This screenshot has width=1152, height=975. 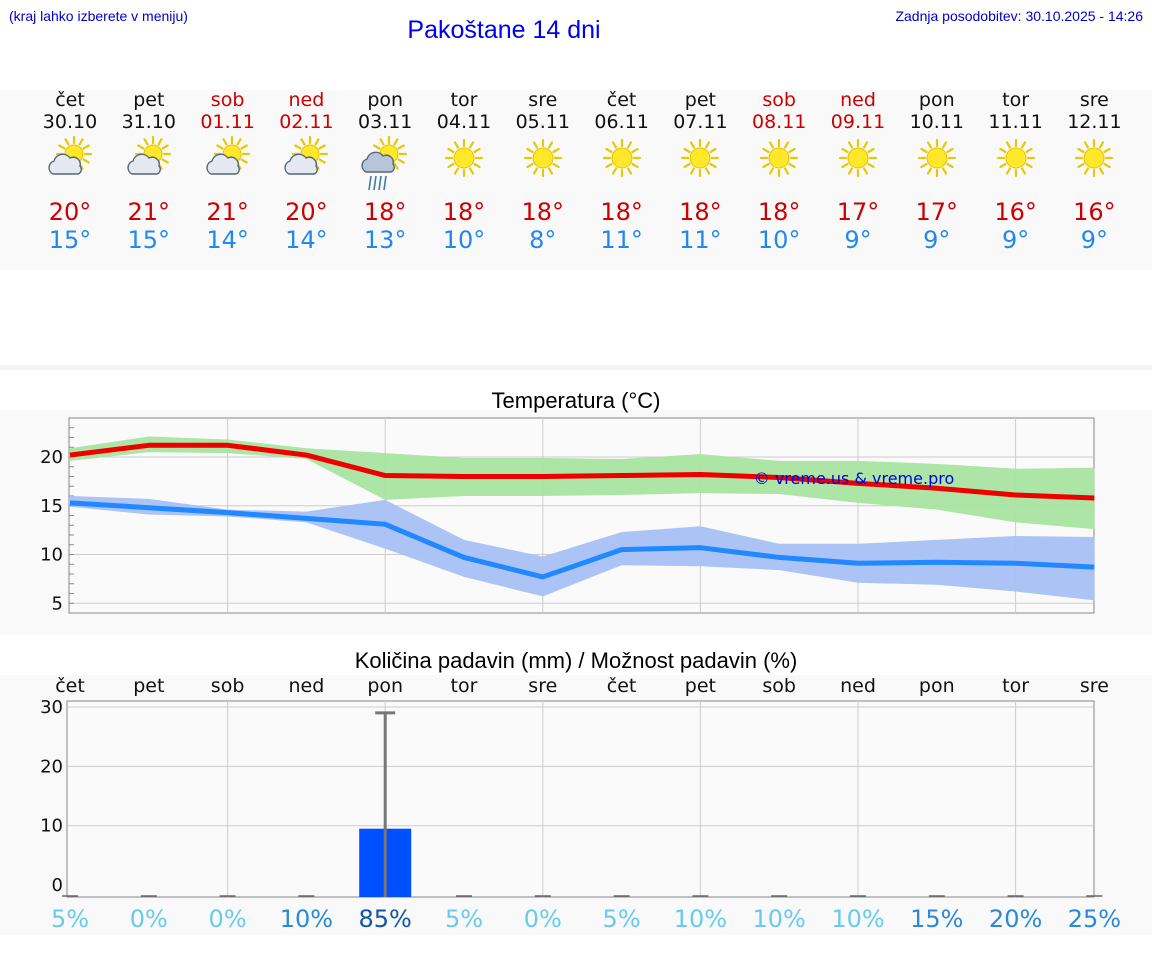 What do you see at coordinates (384, 163) in the screenshot?
I see `rain-cloud-sun-icon` at bounding box center [384, 163].